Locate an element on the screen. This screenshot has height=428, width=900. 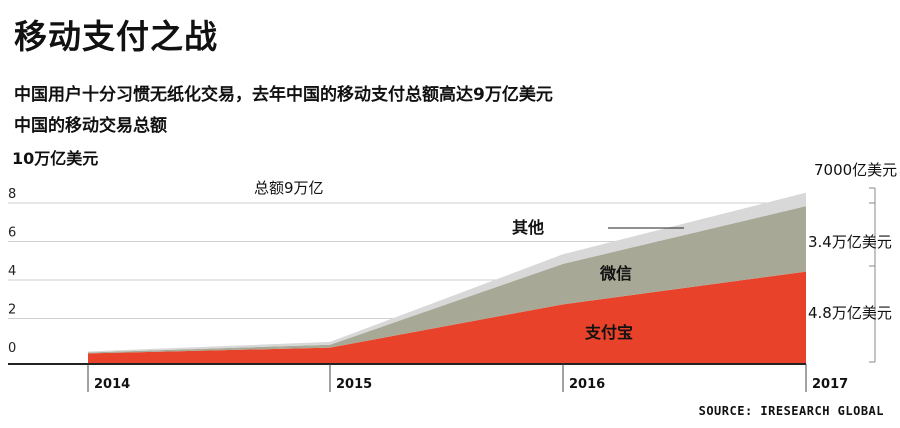
series-label-alipay: 支付宝 is located at coordinates (608, 332).